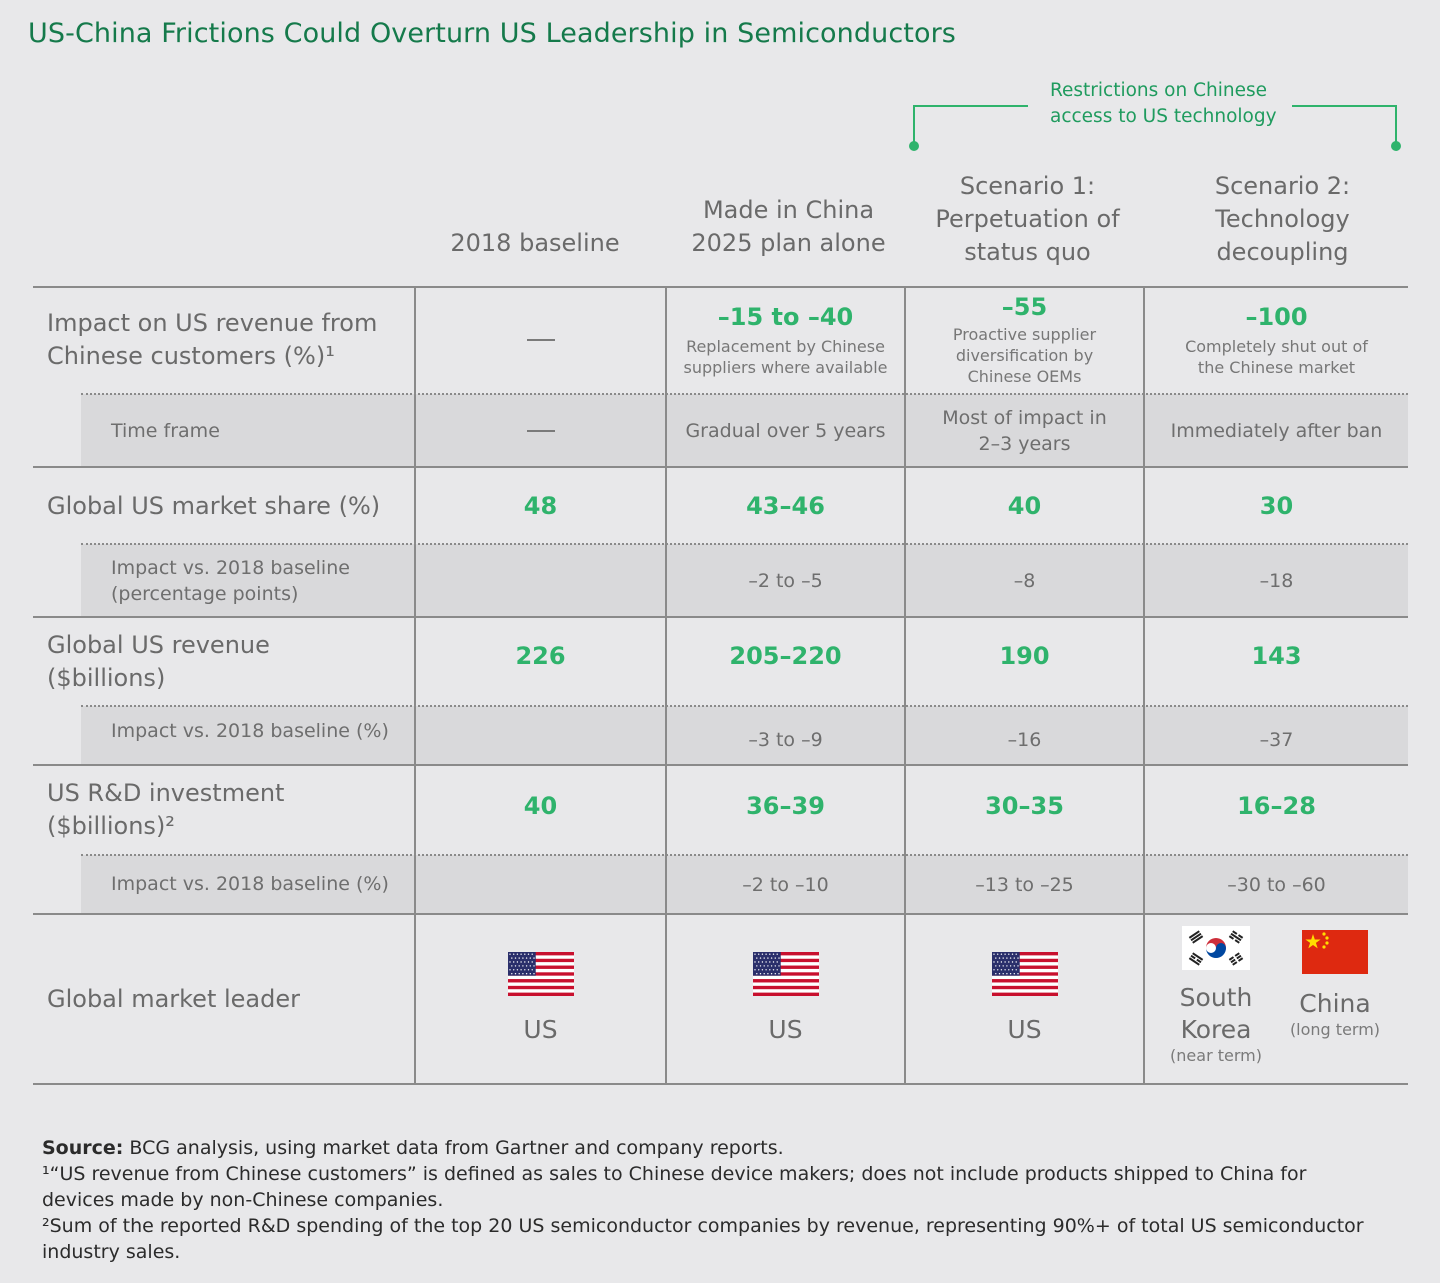 The height and width of the screenshot is (1283, 1440). I want to click on cell-leader-china: China (long term), so click(1335, 1000).